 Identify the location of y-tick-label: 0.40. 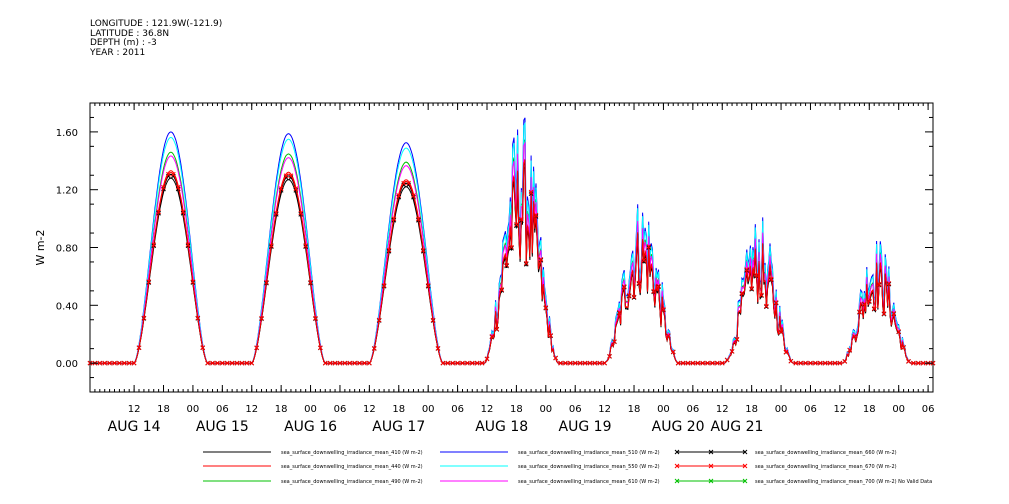
(67, 306).